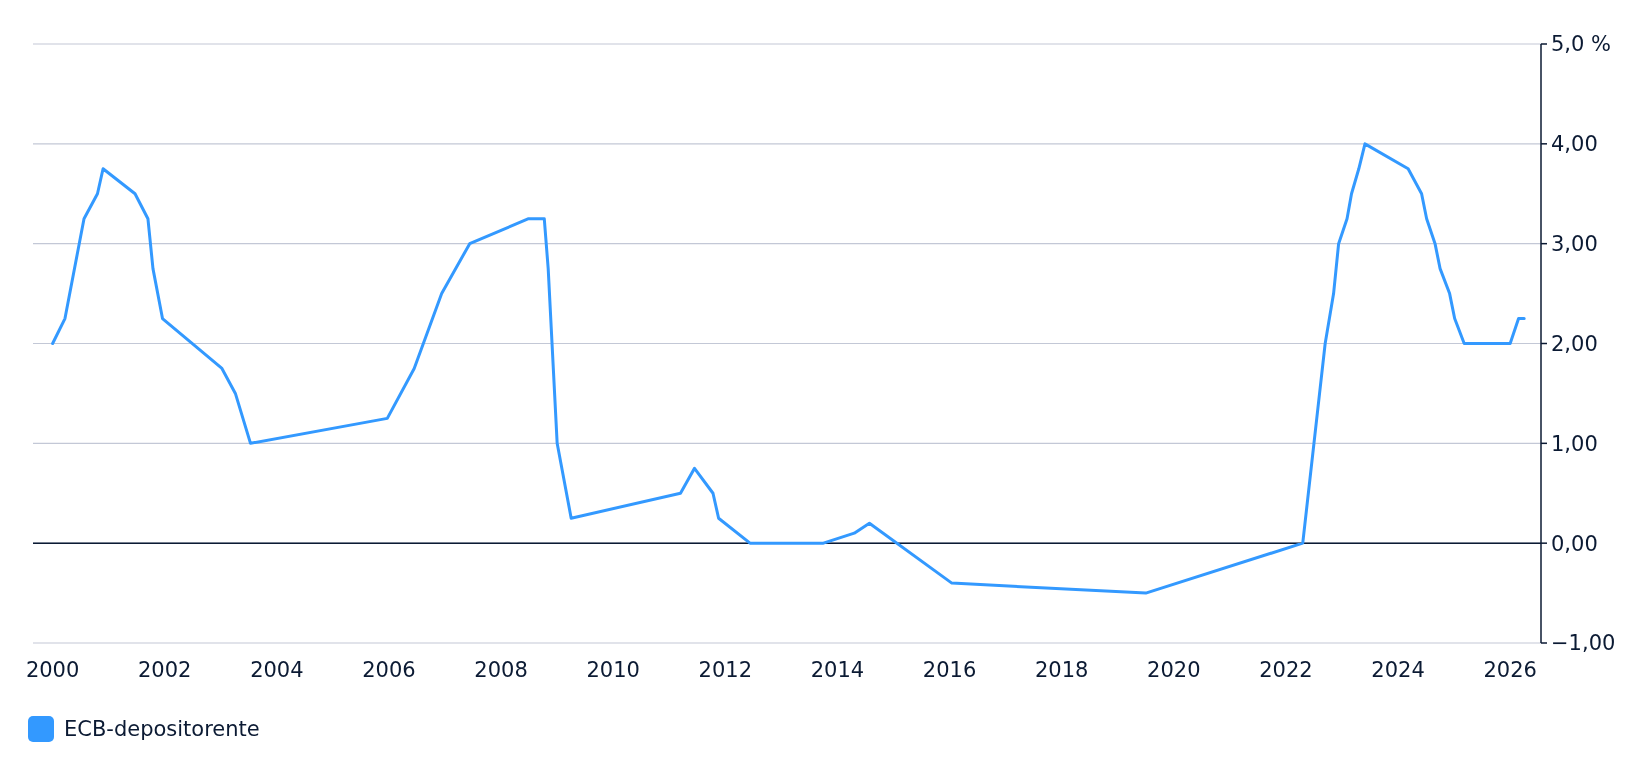  What do you see at coordinates (1174, 670) in the screenshot?
I see `x-tick-label: 2020` at bounding box center [1174, 670].